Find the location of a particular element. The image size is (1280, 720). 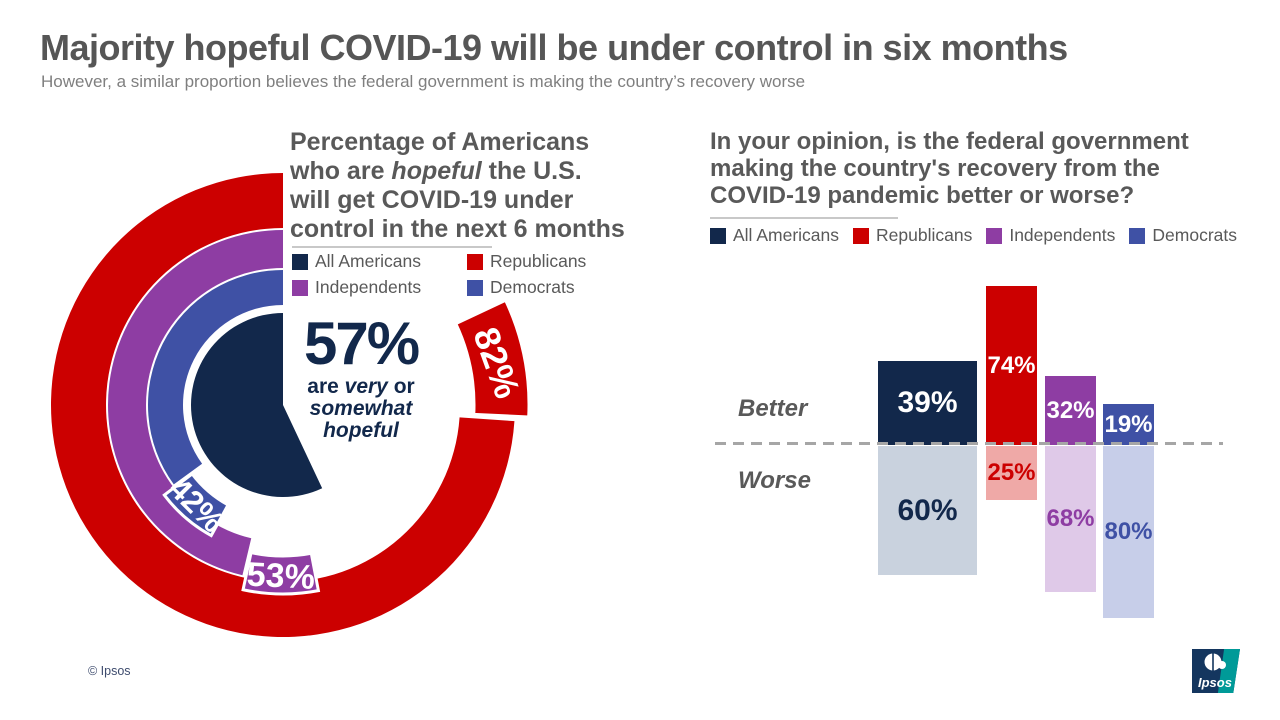

bar-value-label: 74% is located at coordinates (1011, 365).